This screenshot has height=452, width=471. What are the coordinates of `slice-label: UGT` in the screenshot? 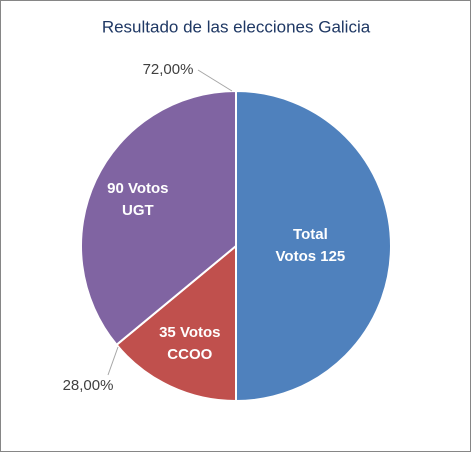 It's located at (138, 210).